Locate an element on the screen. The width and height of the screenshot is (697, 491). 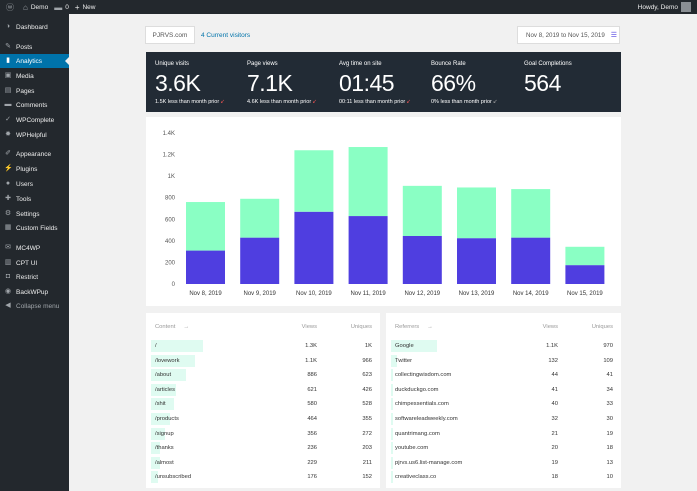
sidebar-item-label: CPT UI is located at coordinates (27, 263).